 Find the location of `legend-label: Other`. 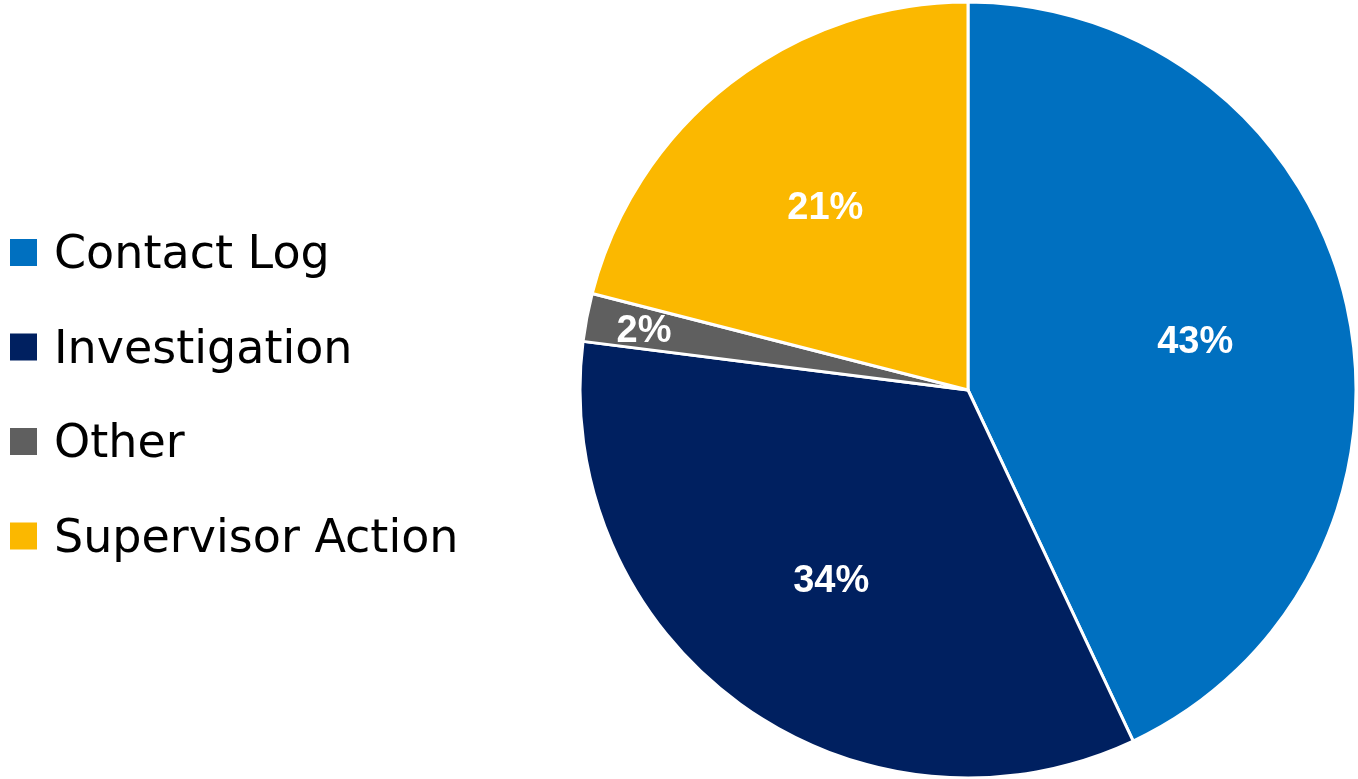

legend-label: Other is located at coordinates (119, 441).